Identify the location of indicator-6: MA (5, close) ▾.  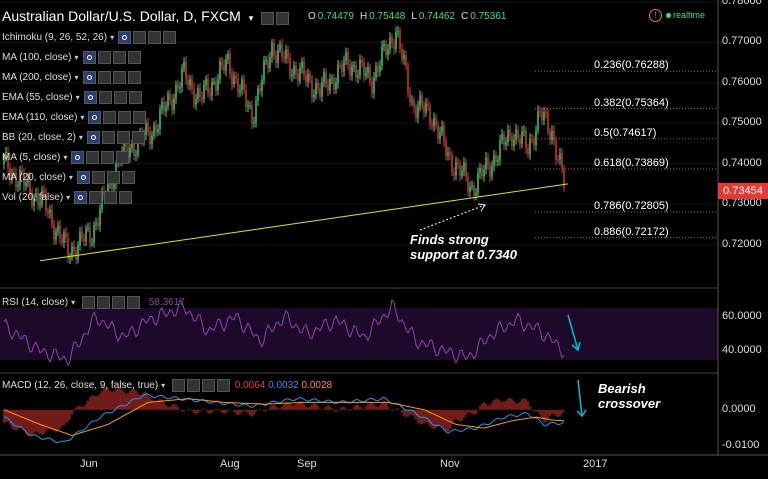
(66, 157).